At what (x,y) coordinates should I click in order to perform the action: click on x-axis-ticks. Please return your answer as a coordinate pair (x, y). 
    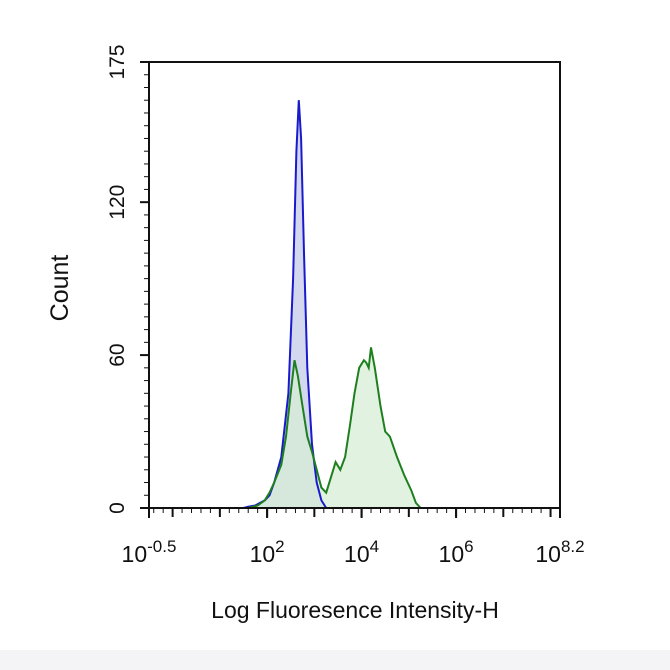
    Looking at the image, I should click on (354, 513).